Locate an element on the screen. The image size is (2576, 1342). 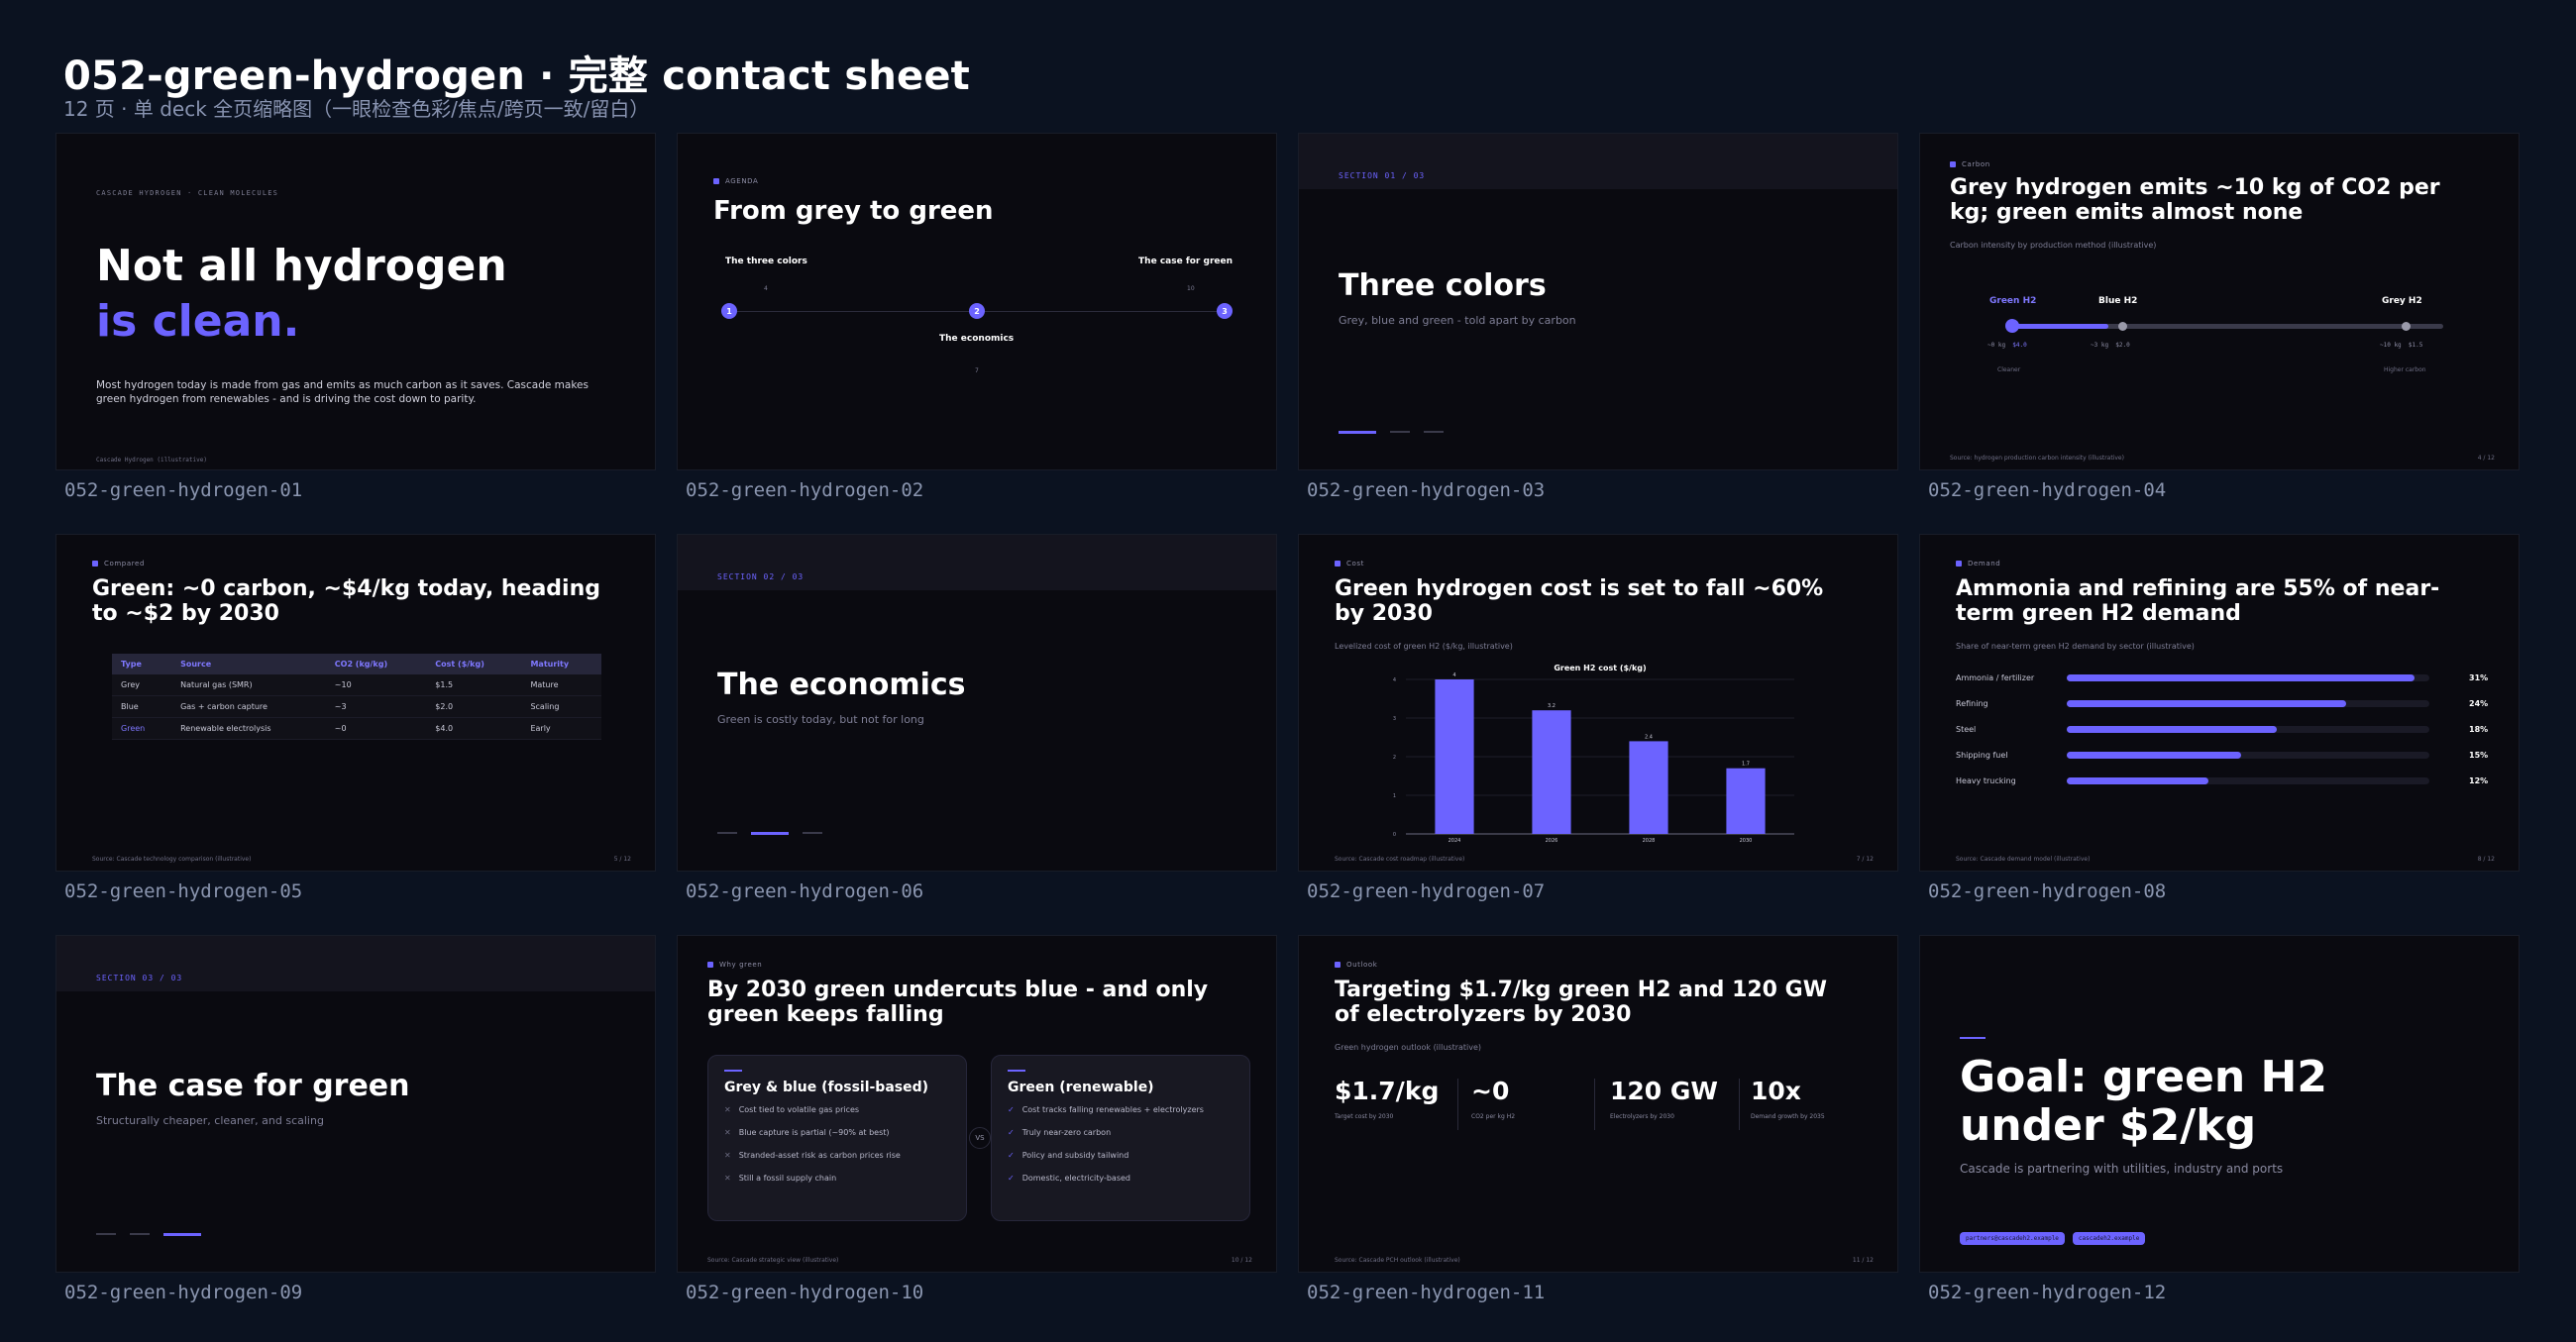
thumbnail-caption: 052-green-hydrogen-07 is located at coordinates (1426, 891).